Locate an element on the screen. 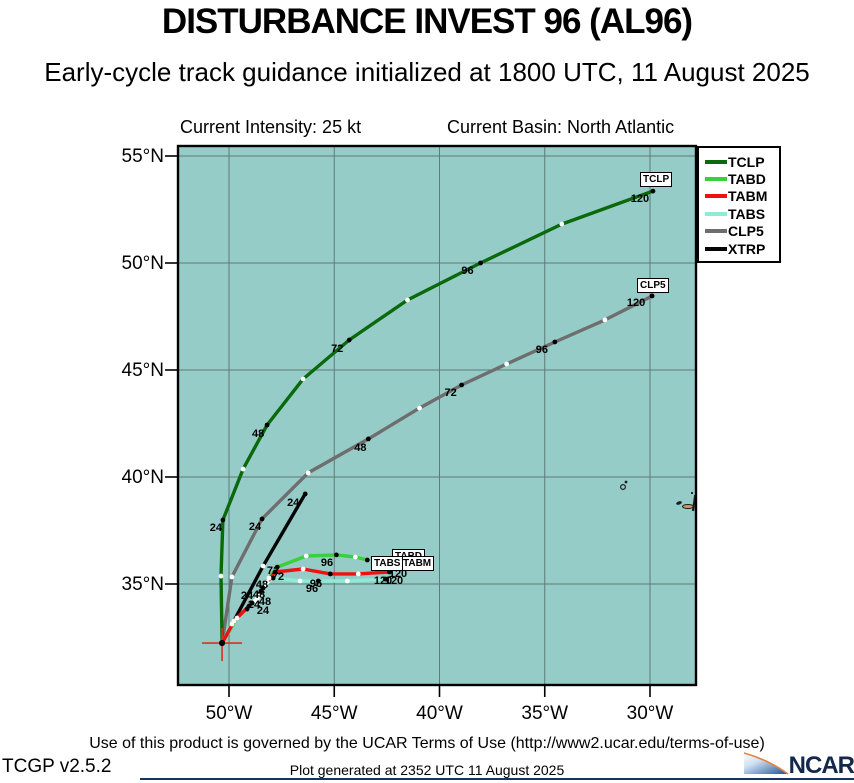 The width and height of the screenshot is (854, 783). x-tick-label-35°W: 35°W is located at coordinates (545, 713).